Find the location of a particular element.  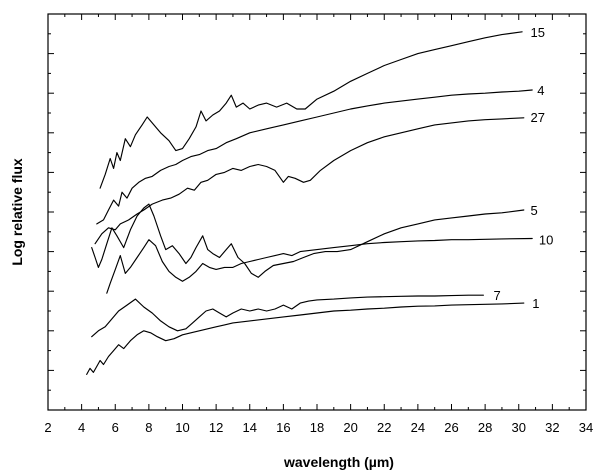

x-tick-label: 20 is located at coordinates (350, 427).